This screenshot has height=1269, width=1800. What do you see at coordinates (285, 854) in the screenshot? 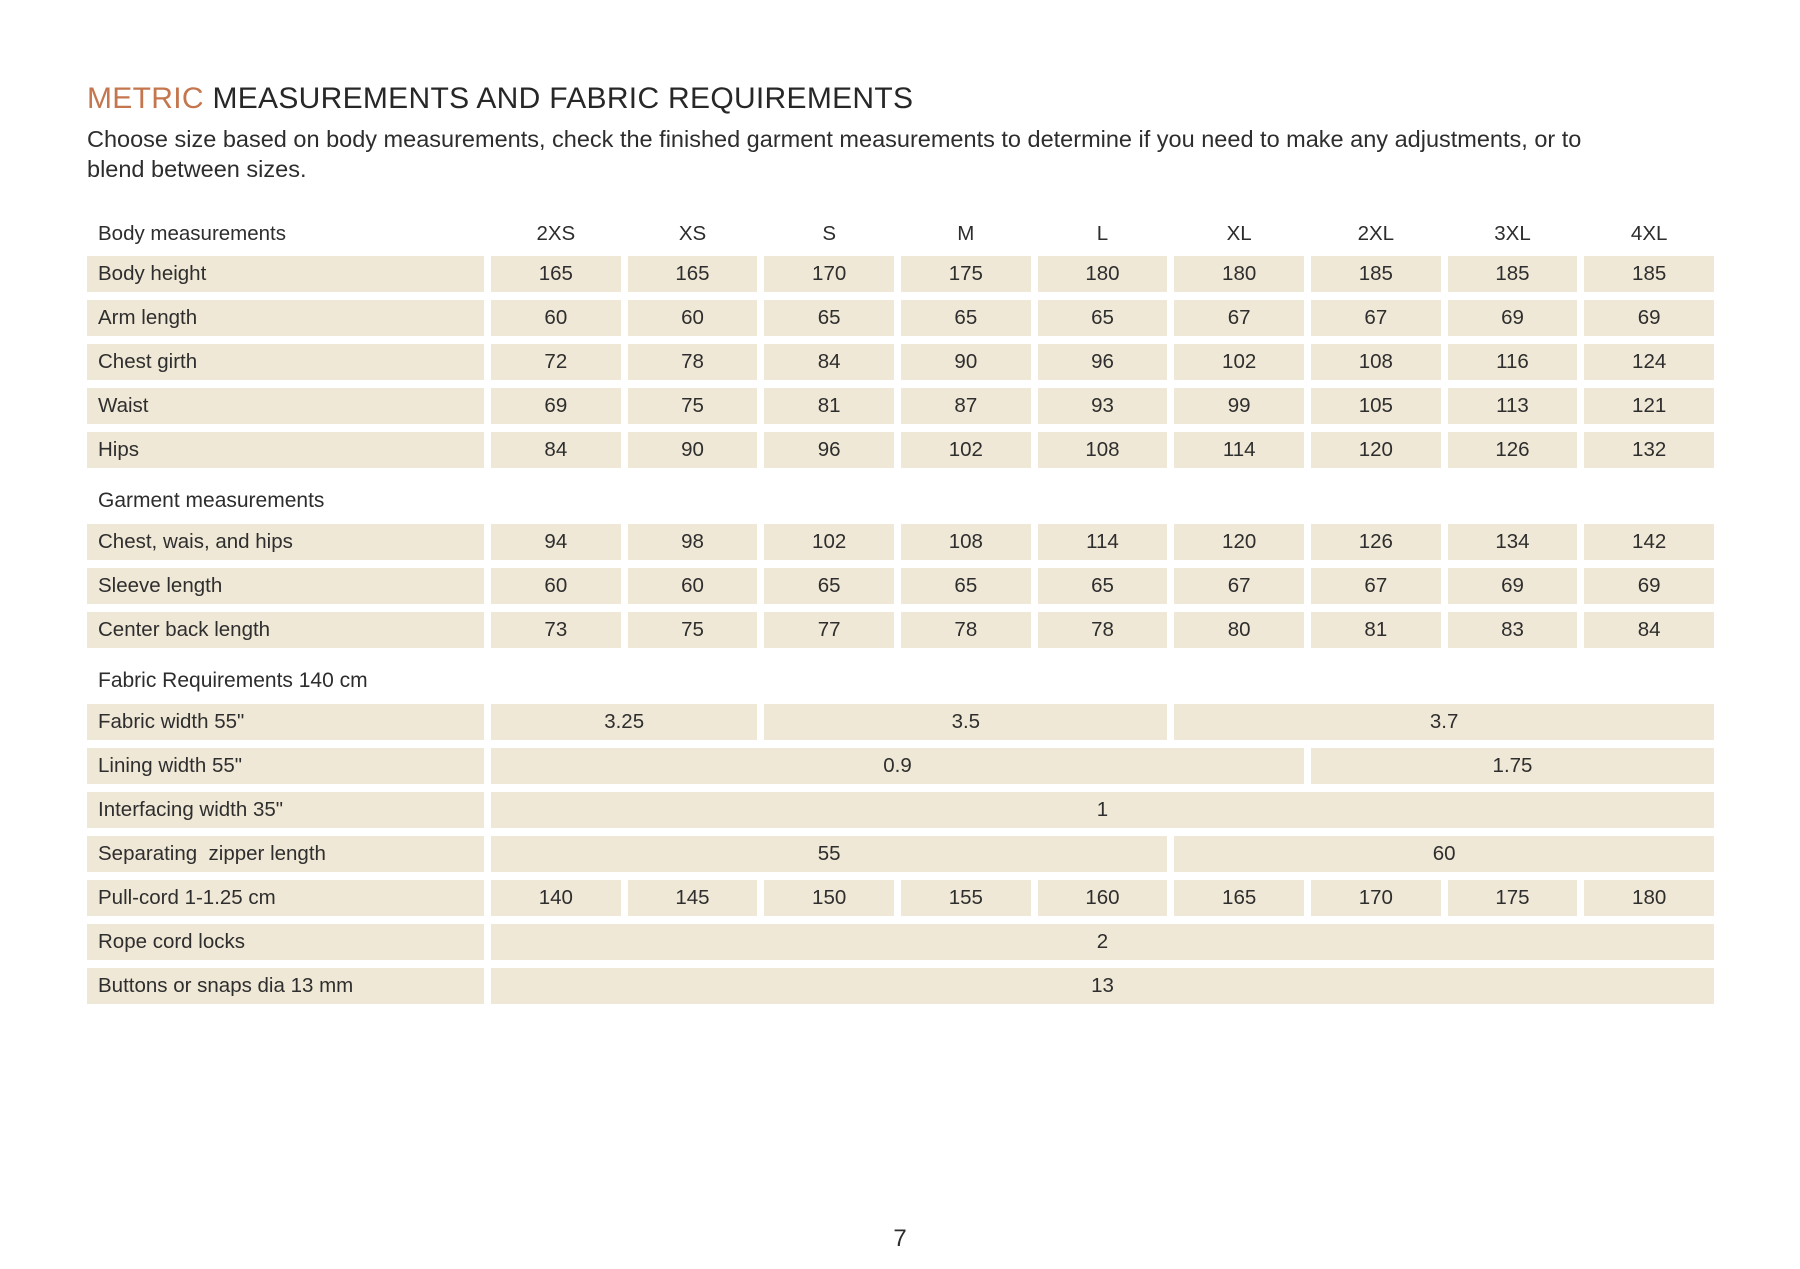
I see `row-label: Separating zipper length` at bounding box center [285, 854].